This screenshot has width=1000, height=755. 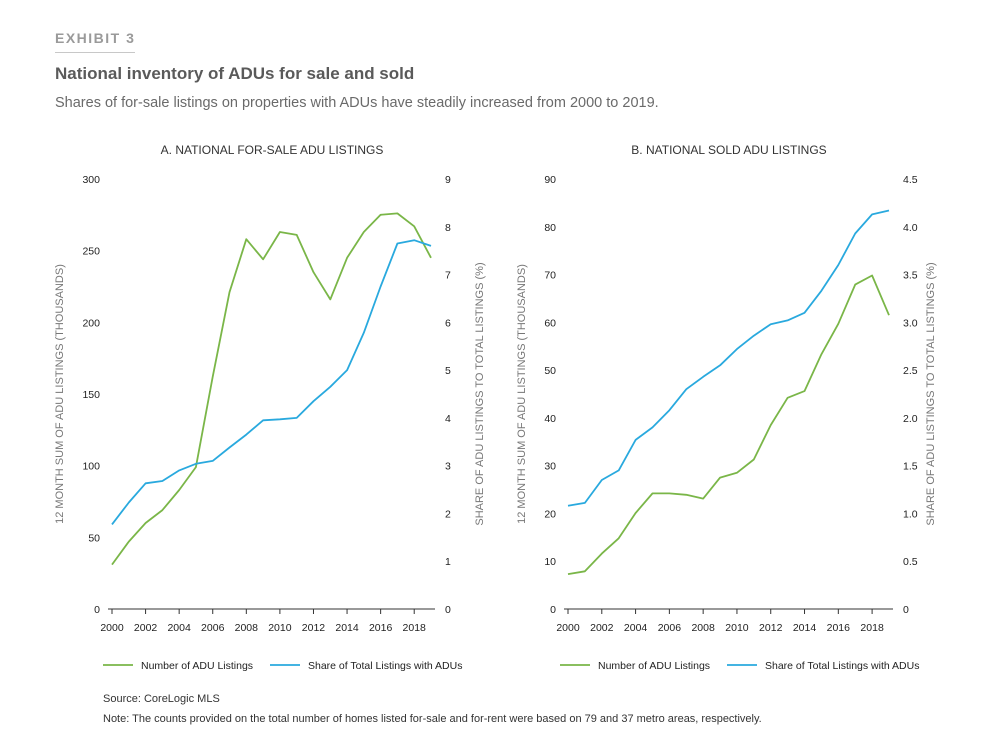 What do you see at coordinates (553, 610) in the screenshot?
I see `chart-b-y-tick-label: 0` at bounding box center [553, 610].